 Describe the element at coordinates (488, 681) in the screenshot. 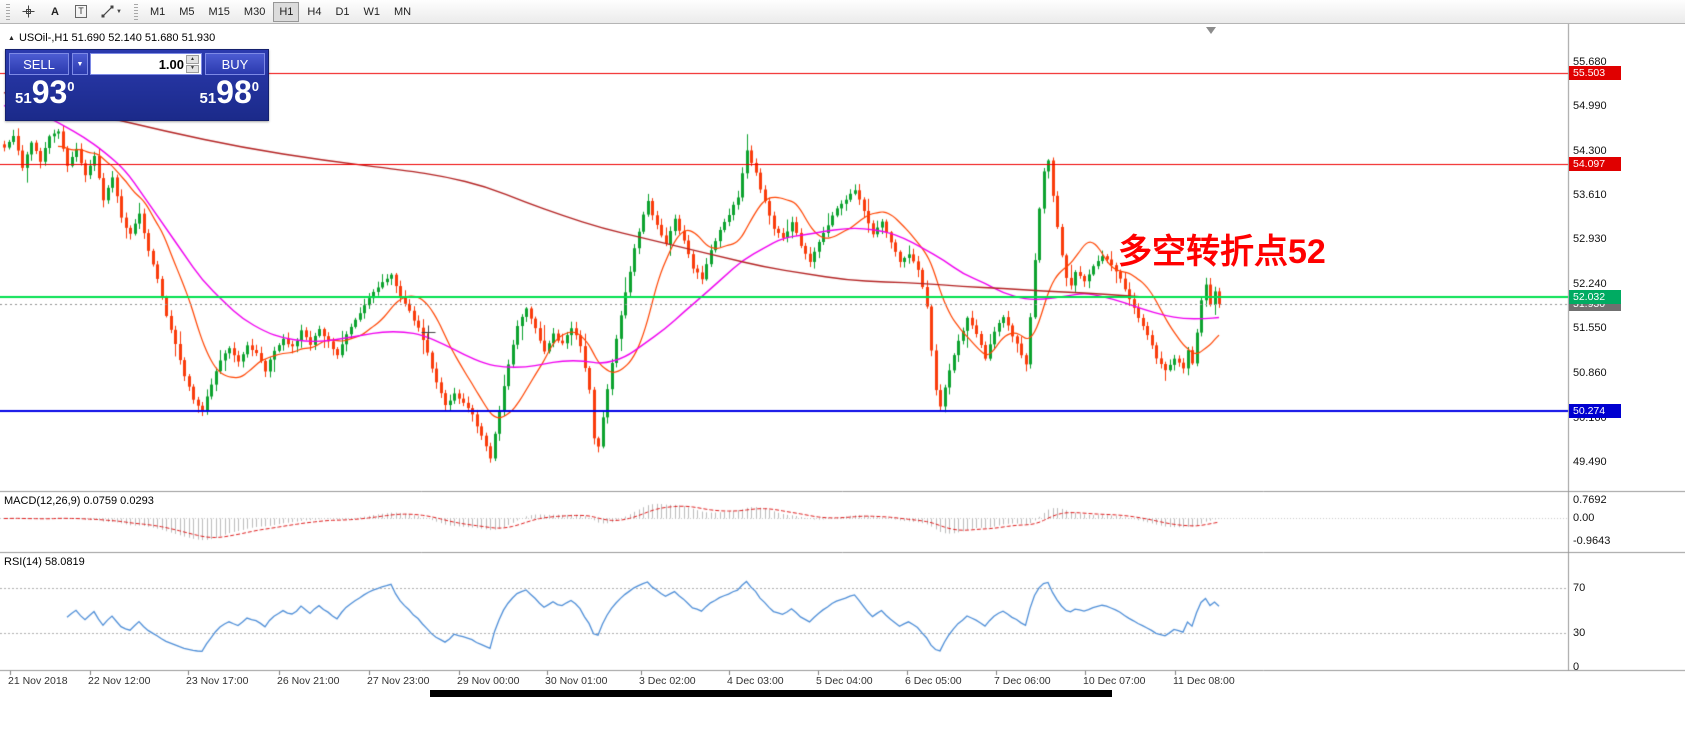

I see `time-label: 29 Nov 00:00` at that location.